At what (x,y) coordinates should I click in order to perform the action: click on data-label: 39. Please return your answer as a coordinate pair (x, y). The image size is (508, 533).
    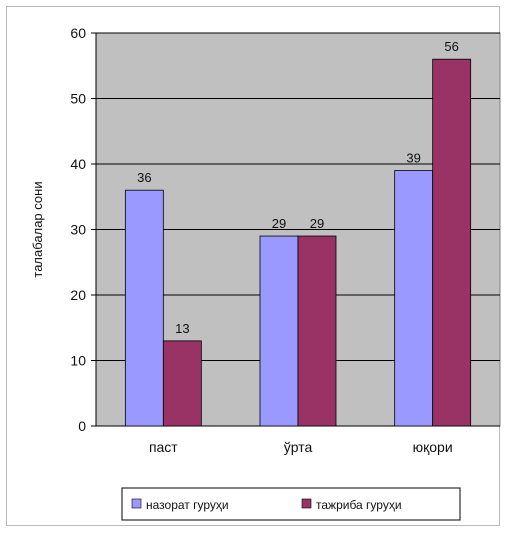
    Looking at the image, I should click on (413, 158).